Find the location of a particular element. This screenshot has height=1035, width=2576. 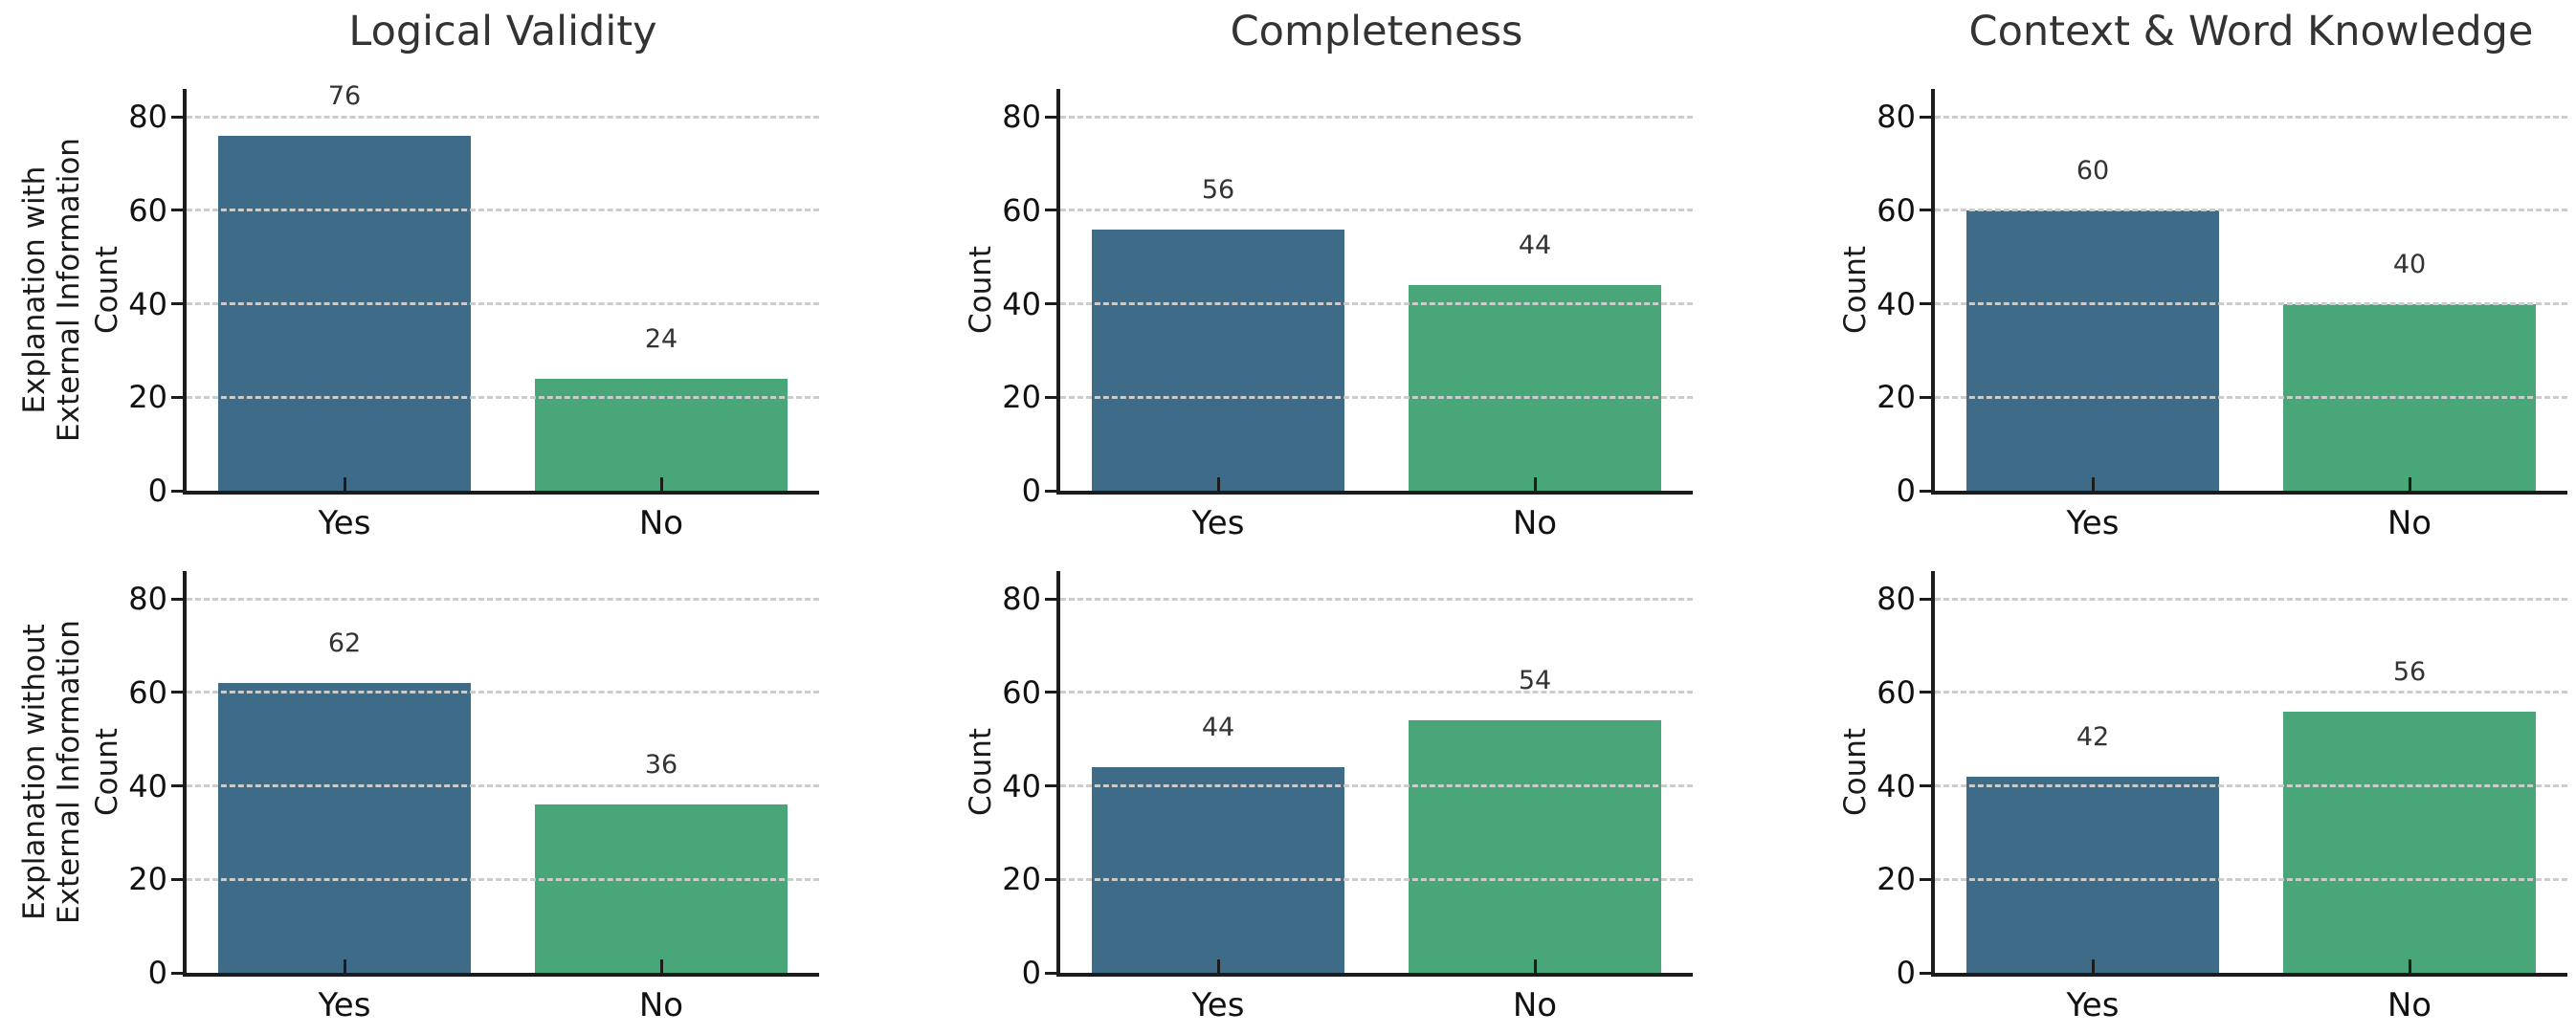

bar-value-label: 60 is located at coordinates (2093, 171).